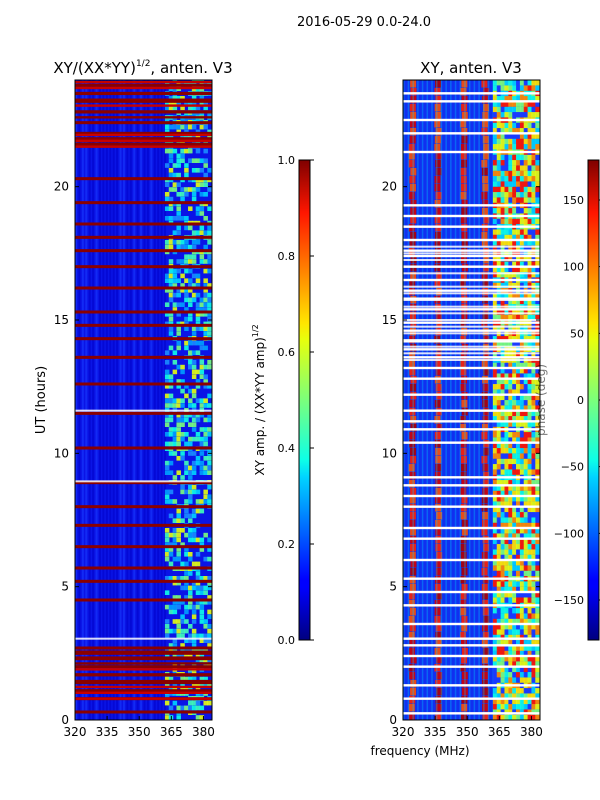 The width and height of the screenshot is (600, 800). What do you see at coordinates (143, 101) in the screenshot?
I see `amp-saturated-row` at bounding box center [143, 101].